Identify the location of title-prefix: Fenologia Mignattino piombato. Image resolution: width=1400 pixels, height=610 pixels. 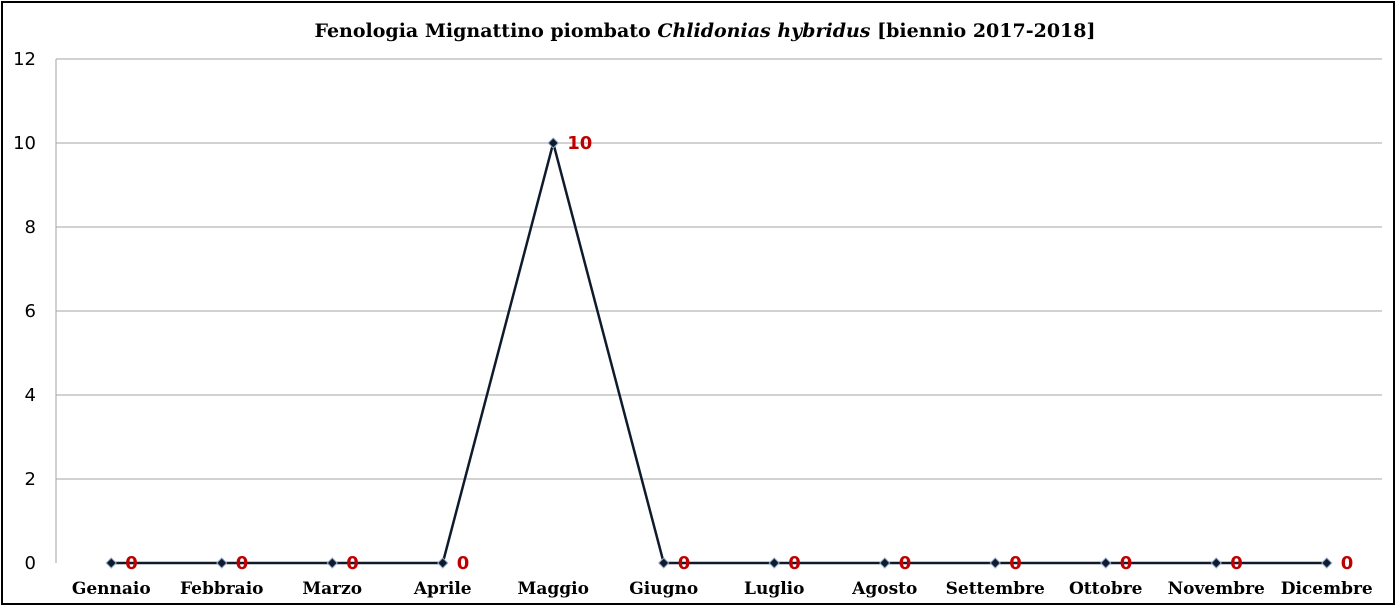
(486, 31).